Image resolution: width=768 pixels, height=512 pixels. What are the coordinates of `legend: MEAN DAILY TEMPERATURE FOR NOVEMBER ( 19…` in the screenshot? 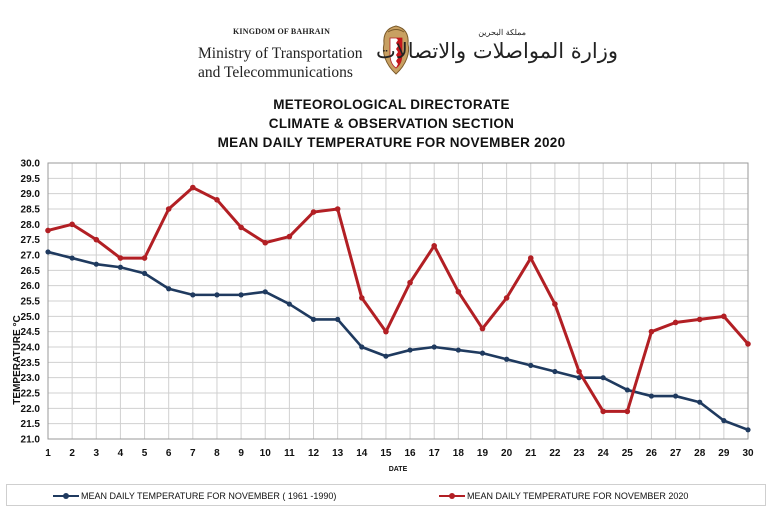 It's located at (386, 495).